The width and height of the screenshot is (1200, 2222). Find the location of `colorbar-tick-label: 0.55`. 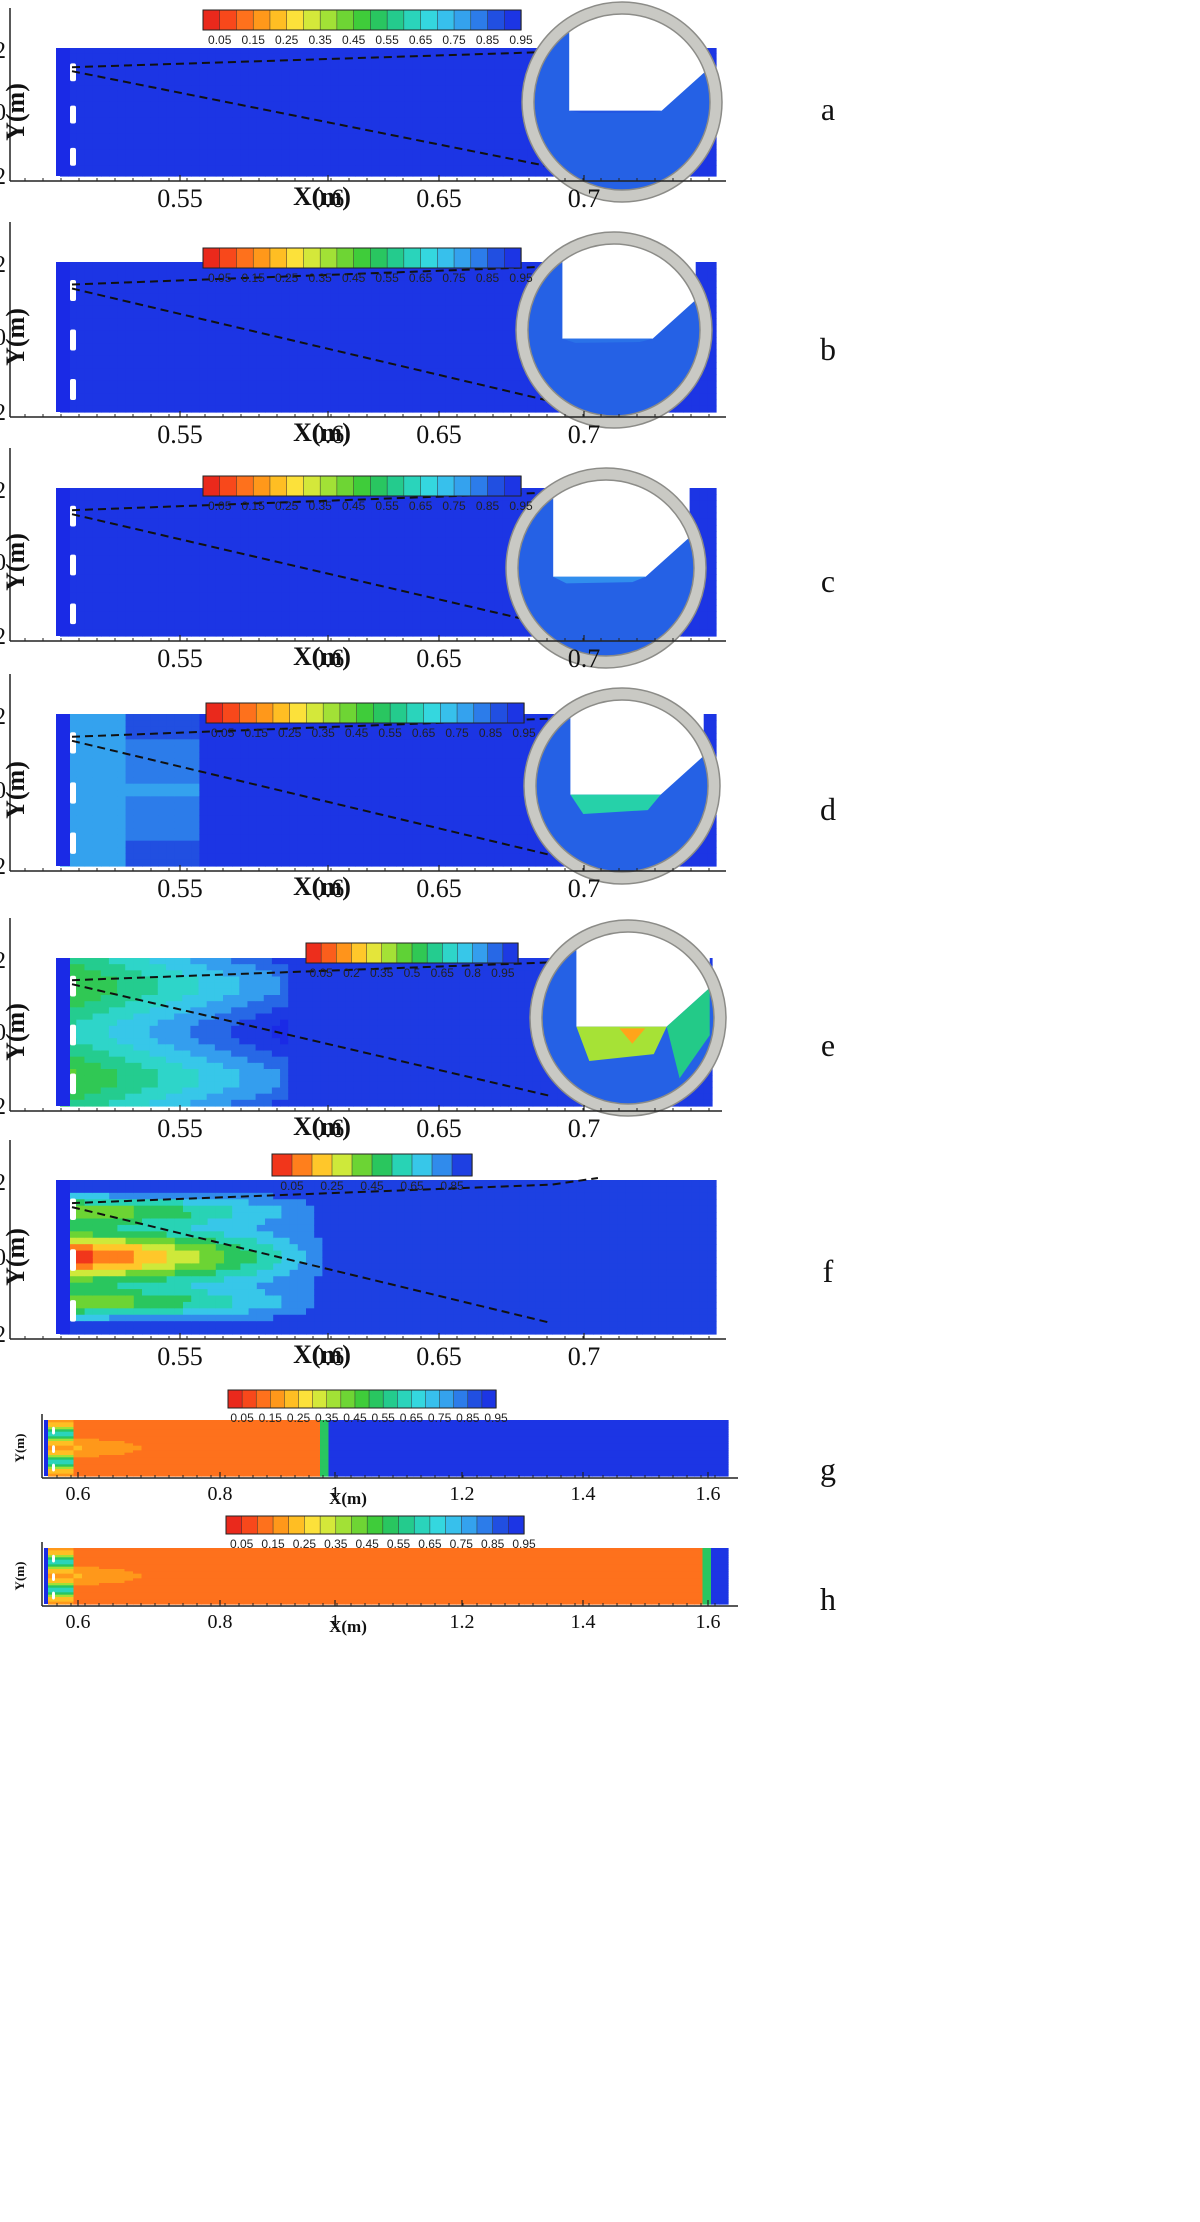

colorbar-tick-label: 0.55 is located at coordinates (387, 278).